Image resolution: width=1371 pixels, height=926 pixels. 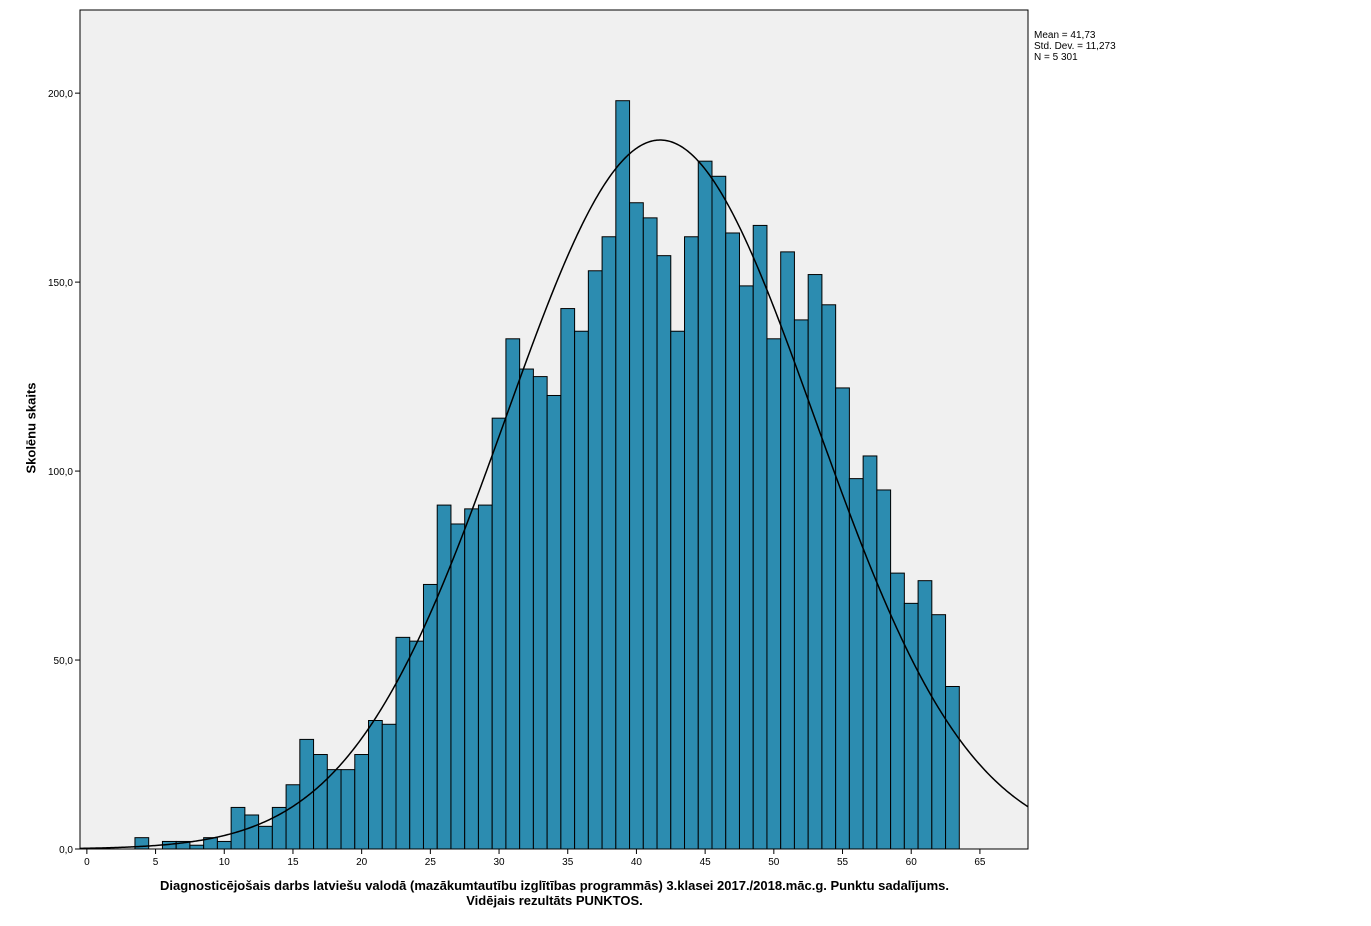 I want to click on x-tick-label: 25, so click(x=431, y=862).